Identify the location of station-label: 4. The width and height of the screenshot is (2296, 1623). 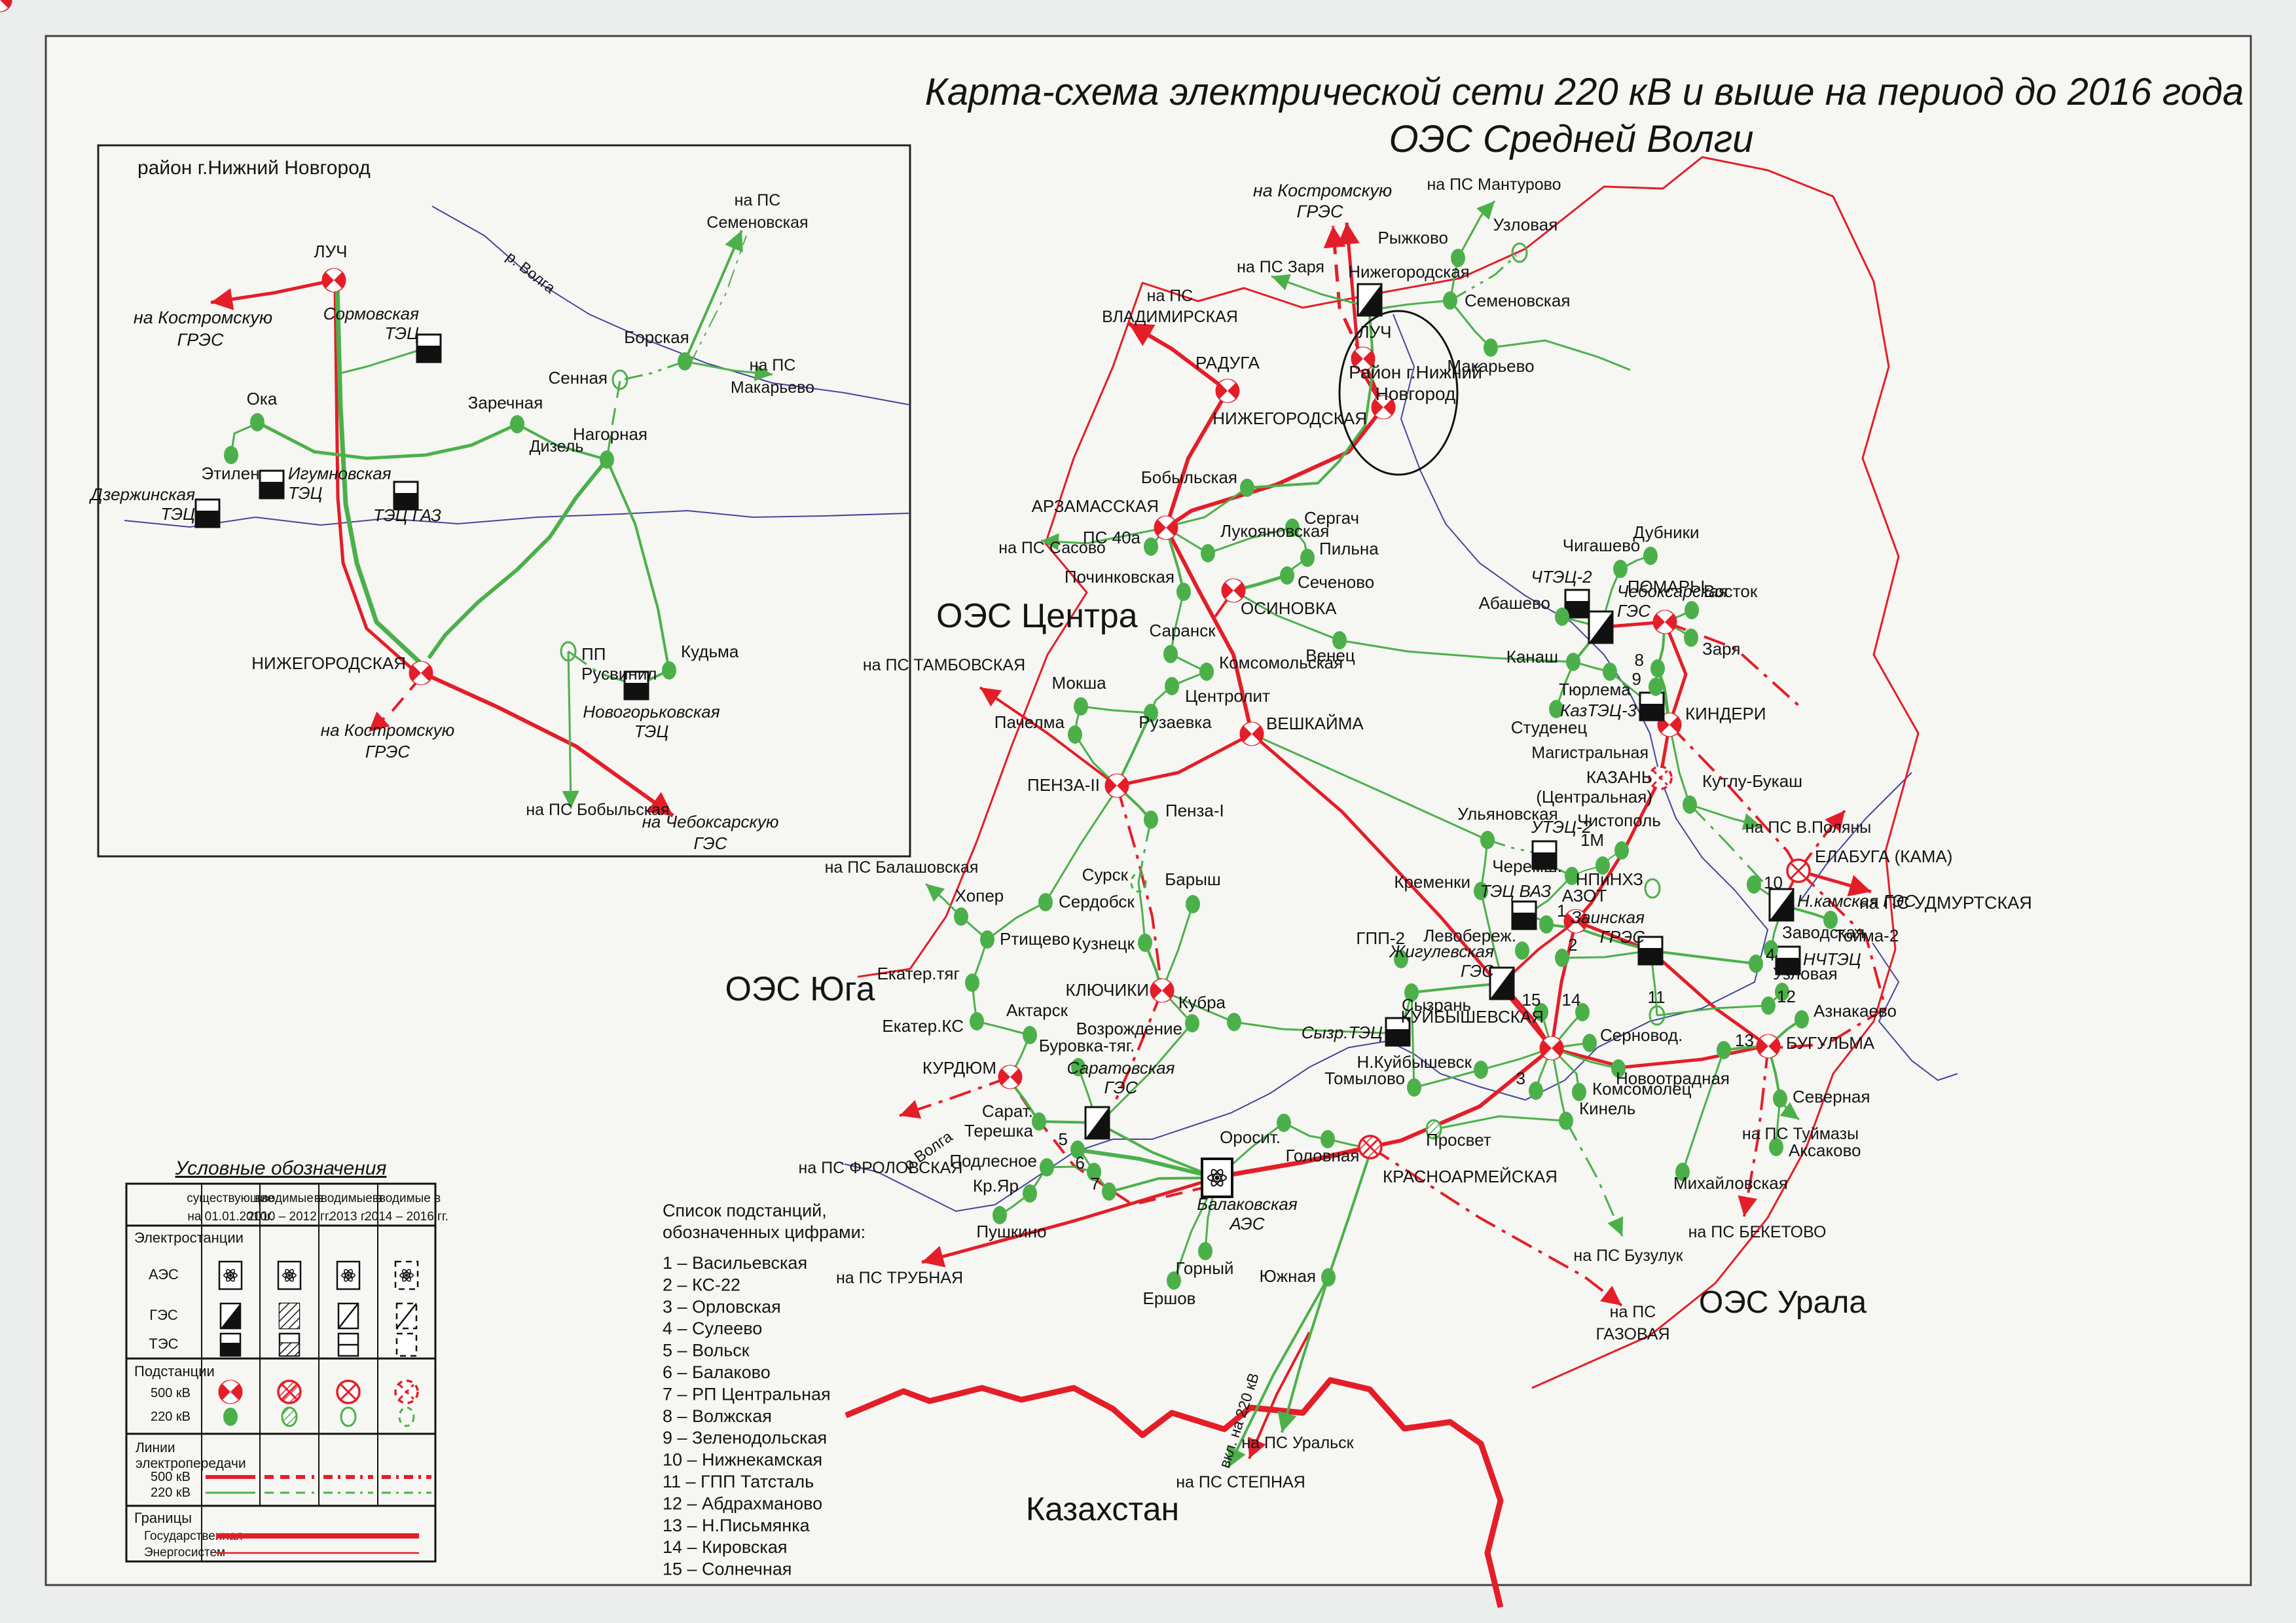
(1770, 954).